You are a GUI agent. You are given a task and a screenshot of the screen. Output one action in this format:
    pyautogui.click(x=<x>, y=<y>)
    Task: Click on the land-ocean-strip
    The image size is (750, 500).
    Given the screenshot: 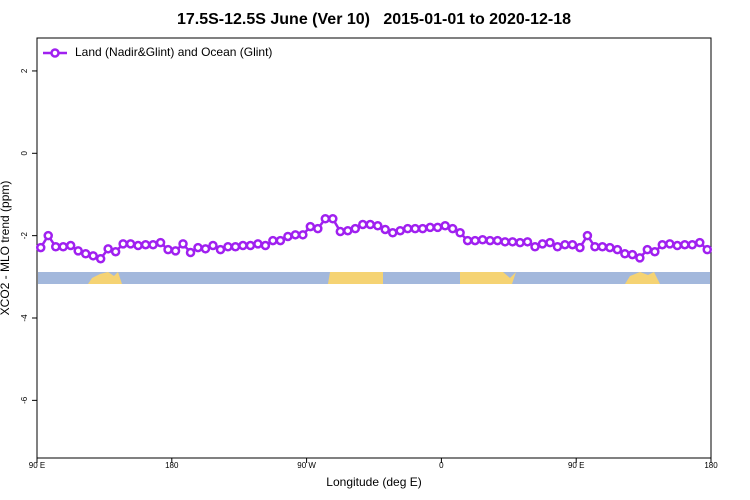 What is the action you would take?
    pyautogui.click(x=374, y=278)
    